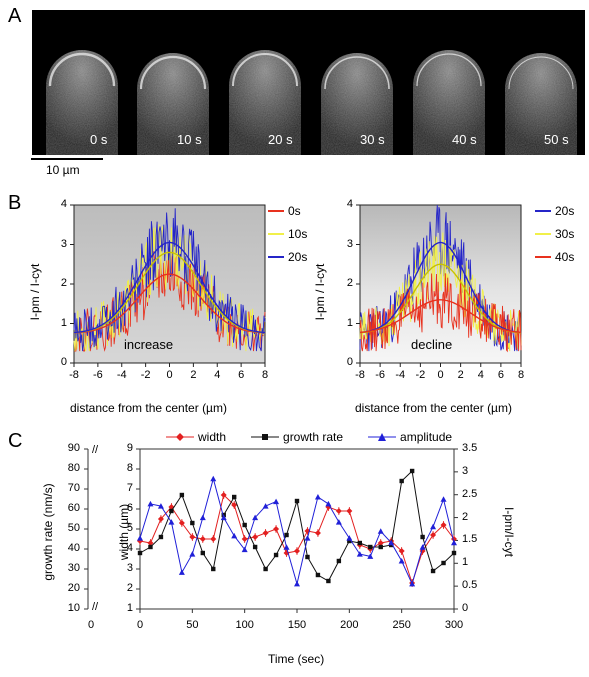 This screenshot has height=677, width=589. I want to click on b-right-legend-0: 20s, so click(554, 210).